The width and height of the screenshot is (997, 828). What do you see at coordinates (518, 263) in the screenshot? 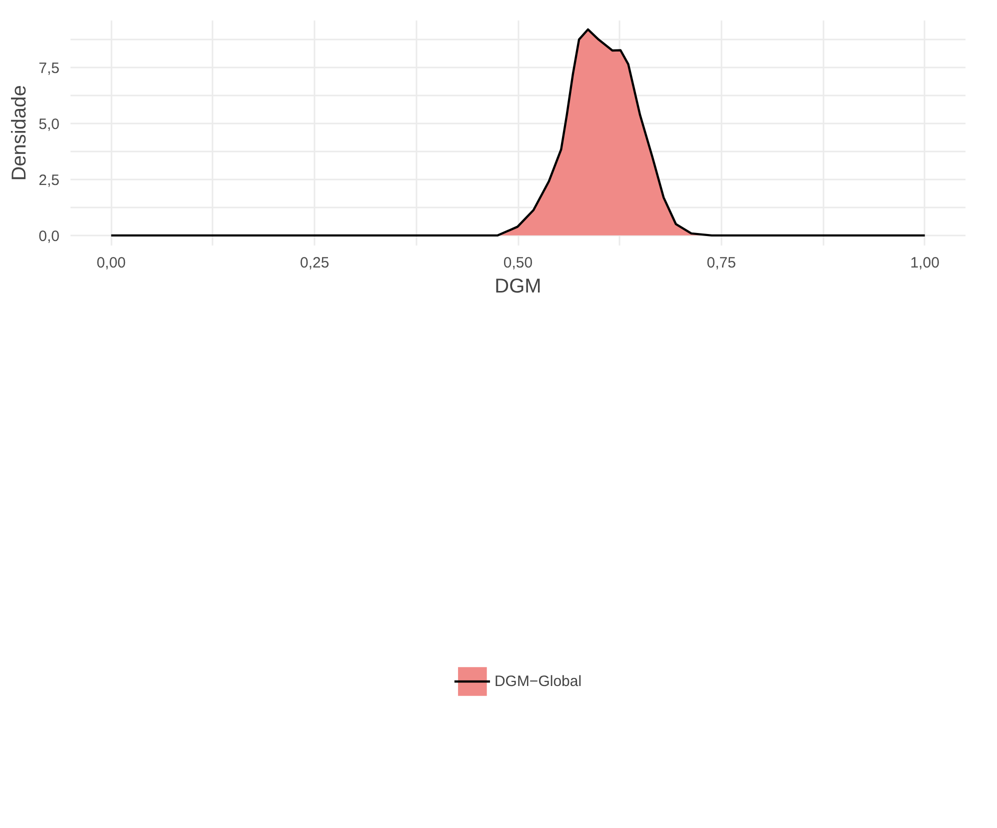
I see `x-tick-label: 0,50` at bounding box center [518, 263].